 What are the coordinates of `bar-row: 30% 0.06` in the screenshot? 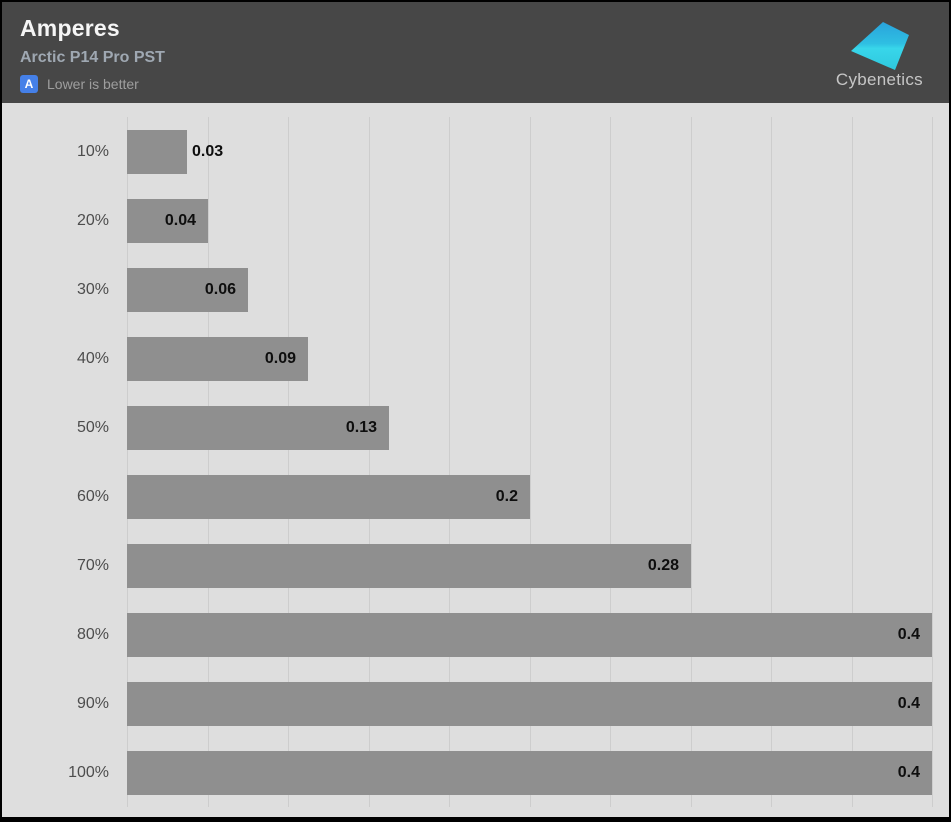 It's located at (475, 289).